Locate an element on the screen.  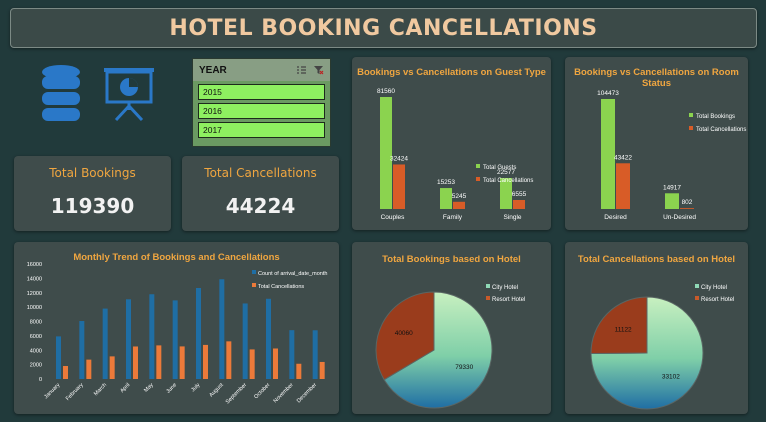
cancellations-by-hotel-title: Total Cancellations based on Hotel is located at coordinates (656, 259).